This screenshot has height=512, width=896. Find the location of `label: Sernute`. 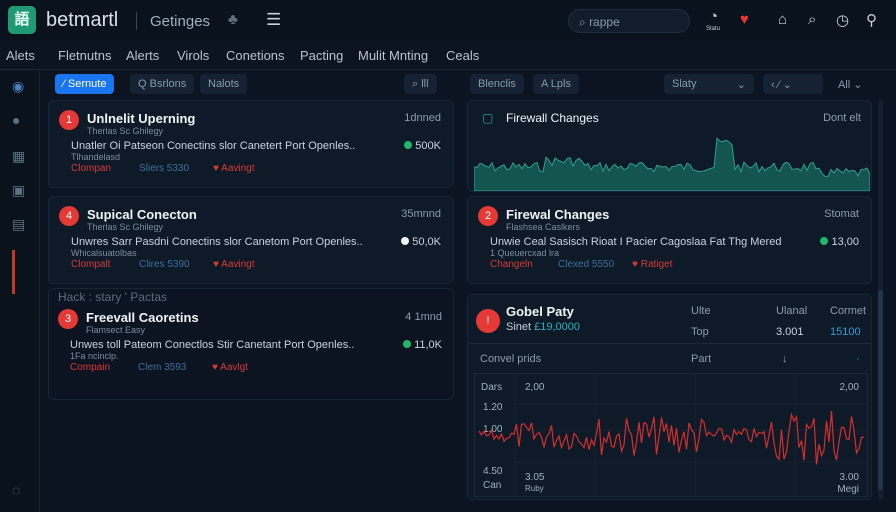

label: Sernute is located at coordinates (87, 84).